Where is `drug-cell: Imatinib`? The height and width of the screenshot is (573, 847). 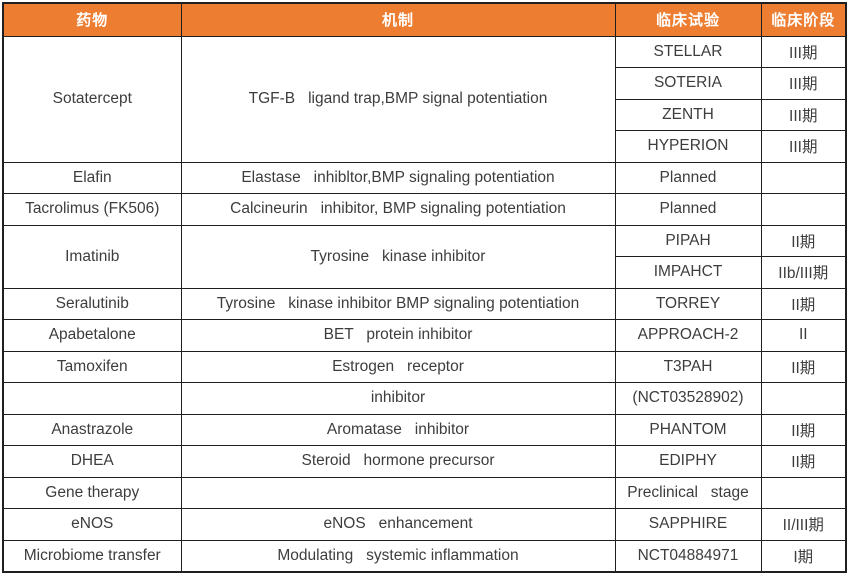 drug-cell: Imatinib is located at coordinates (92, 256).